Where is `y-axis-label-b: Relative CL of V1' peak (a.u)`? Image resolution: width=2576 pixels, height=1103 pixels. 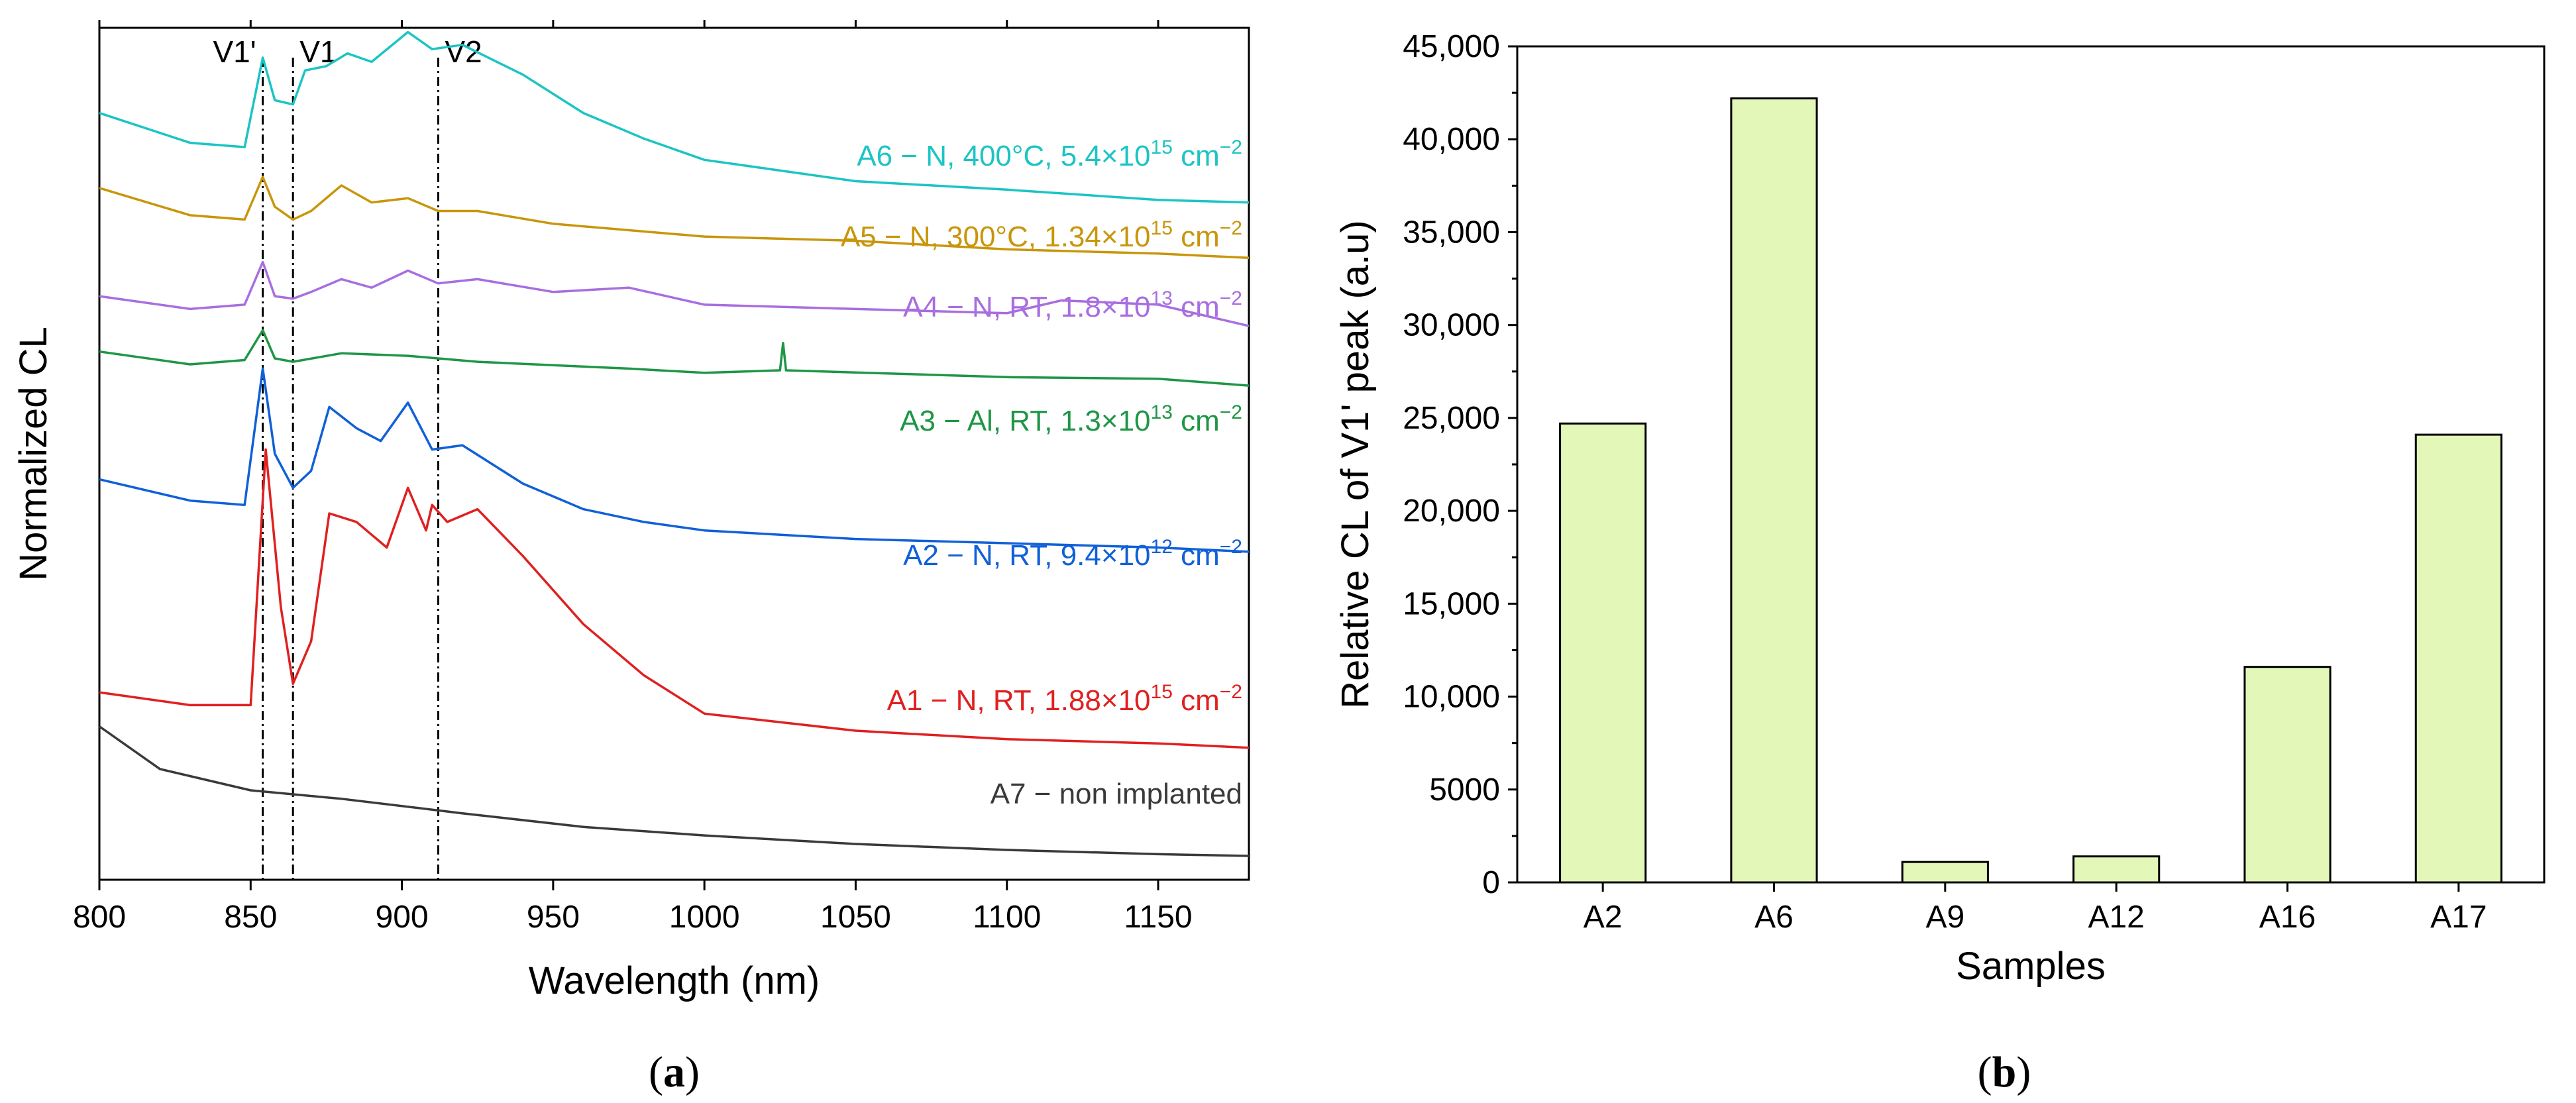 y-axis-label-b: Relative CL of V1' peak (a.u) is located at coordinates (1355, 464).